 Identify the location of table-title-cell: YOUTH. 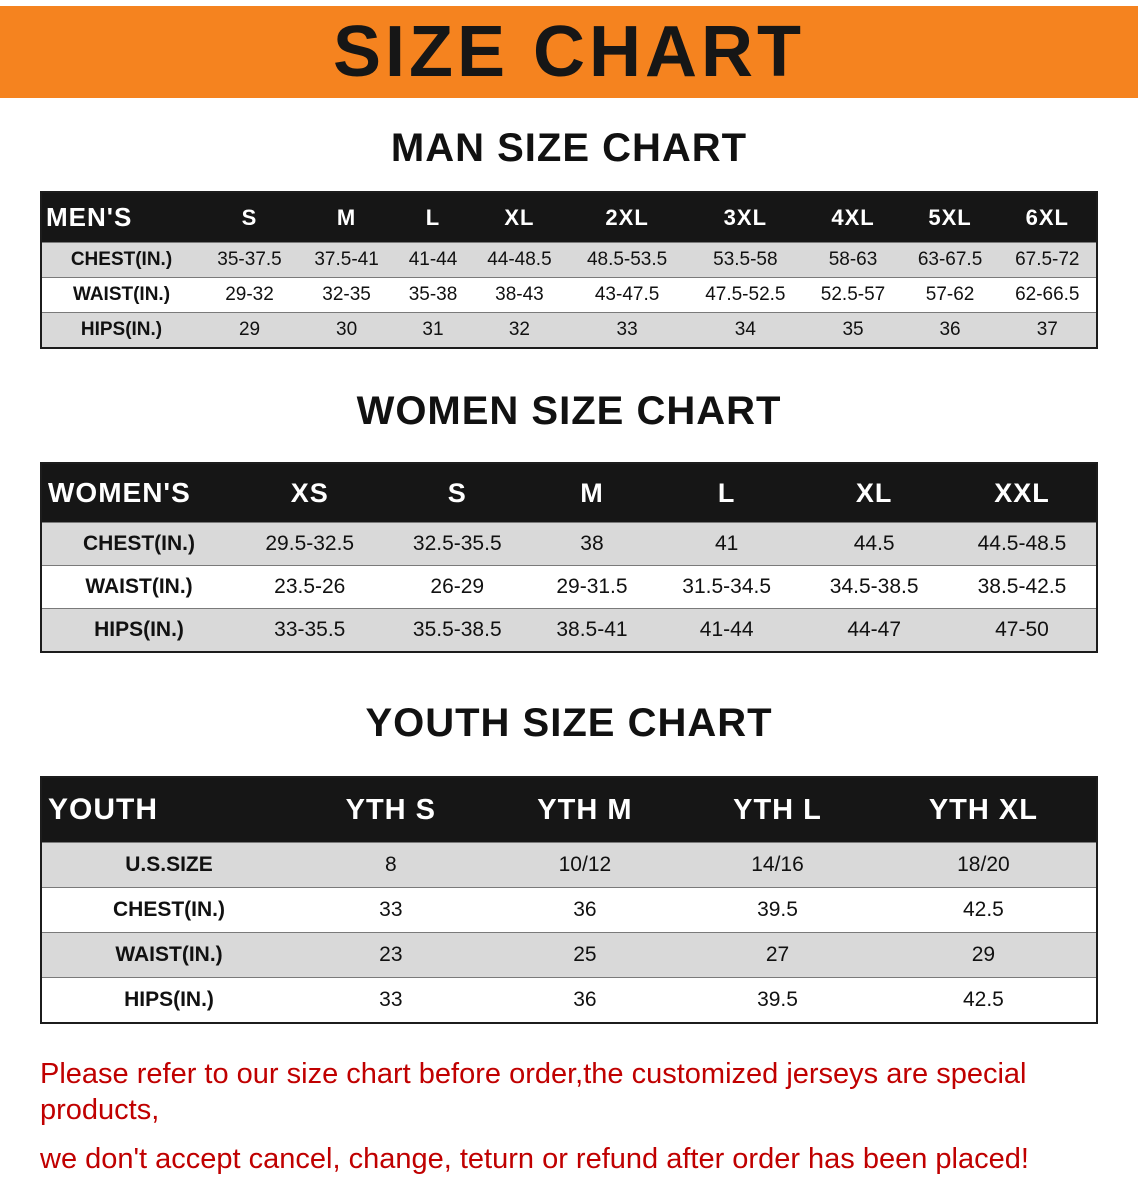
(168, 810).